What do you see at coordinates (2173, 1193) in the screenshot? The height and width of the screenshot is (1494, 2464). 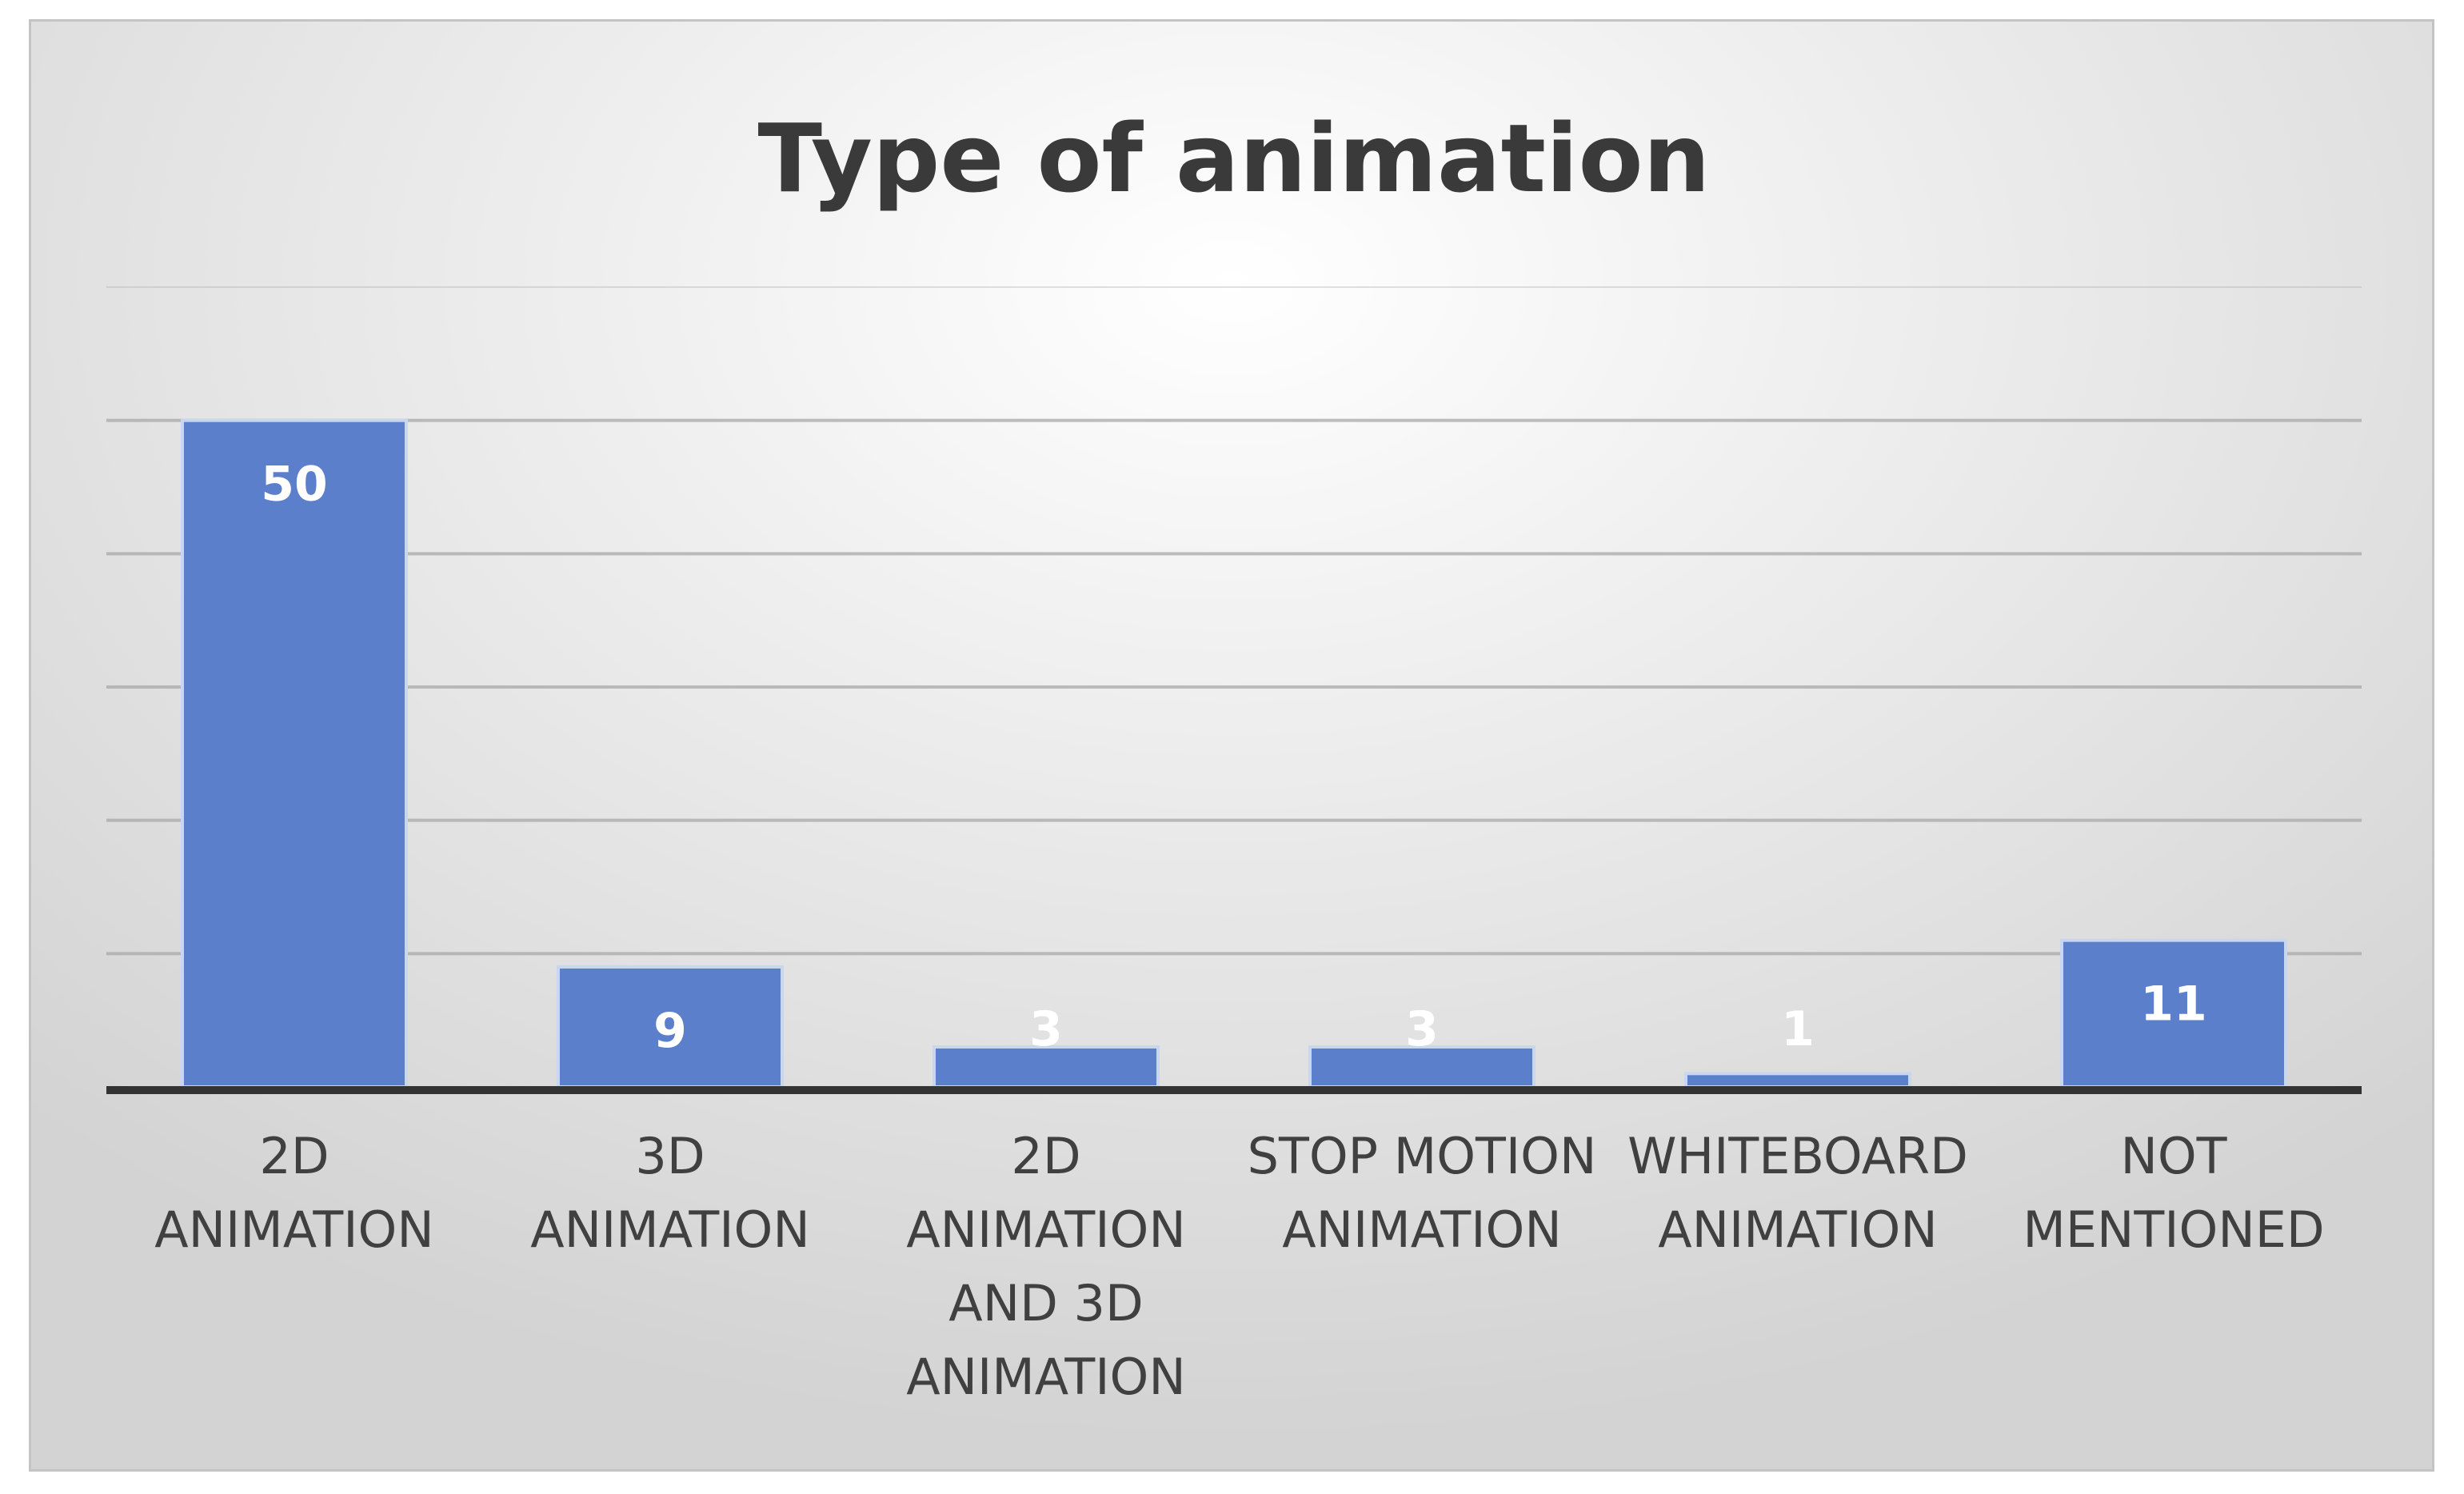 I see `category-label: NOT MENTIONED` at bounding box center [2173, 1193].